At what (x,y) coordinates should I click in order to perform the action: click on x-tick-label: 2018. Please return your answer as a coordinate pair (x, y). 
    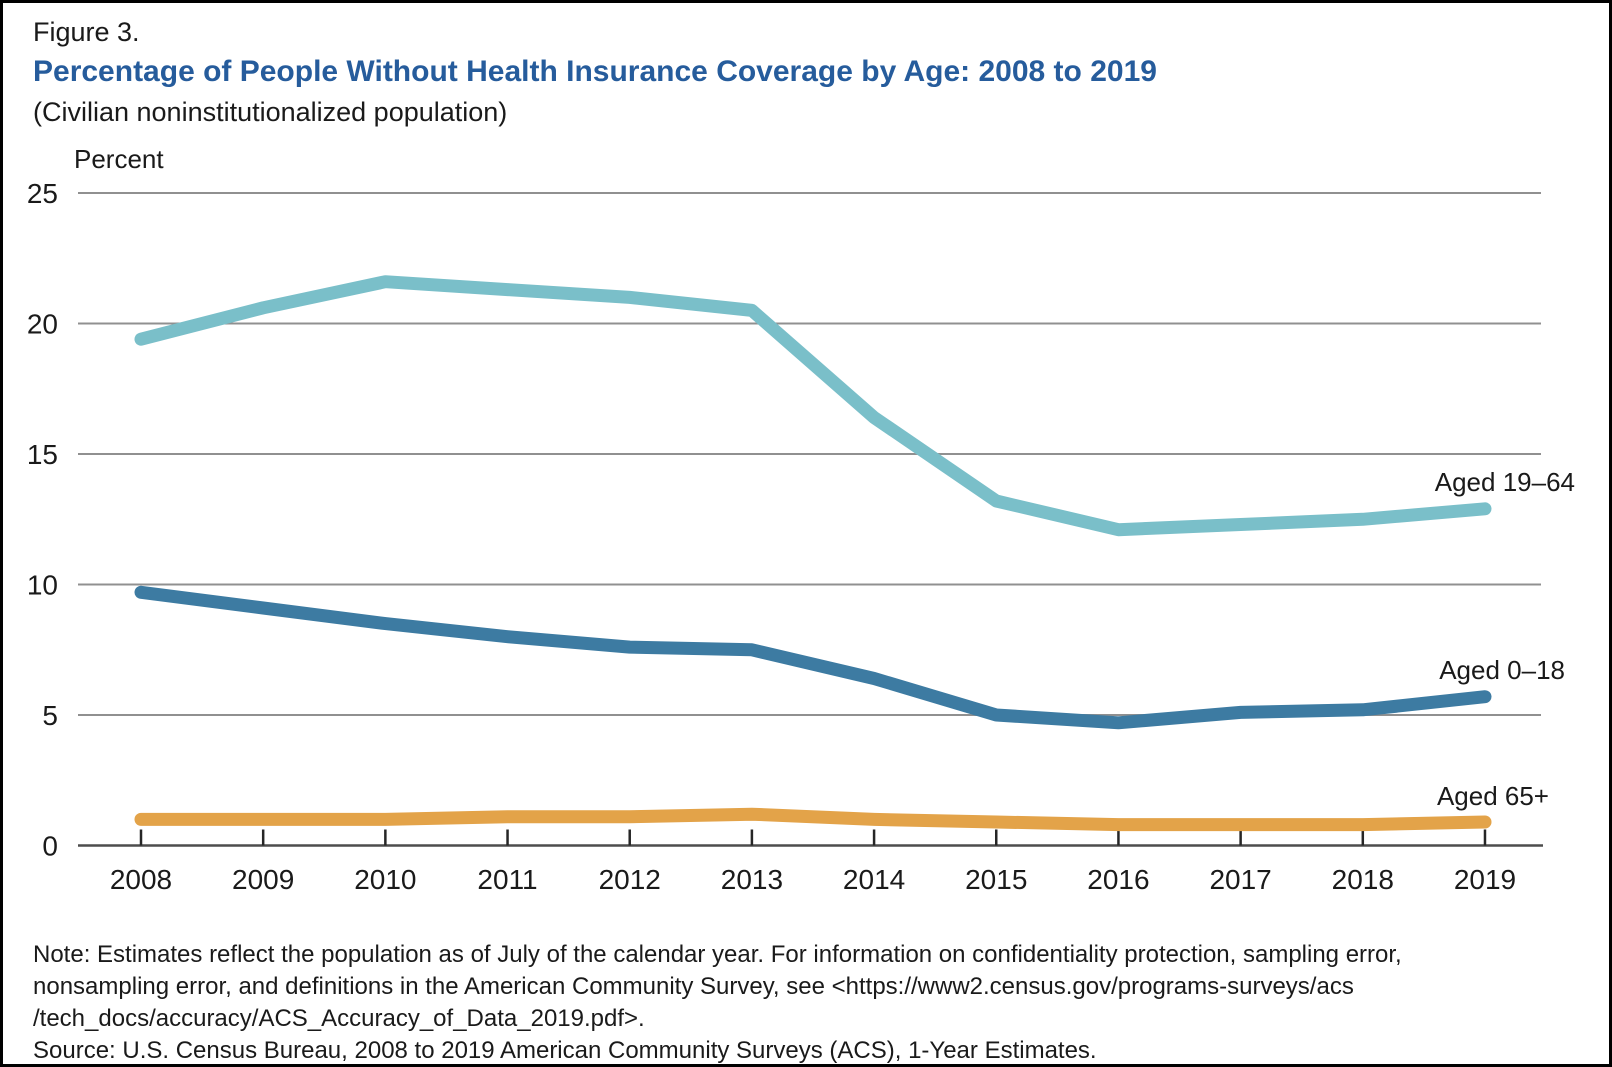
    Looking at the image, I should click on (1363, 879).